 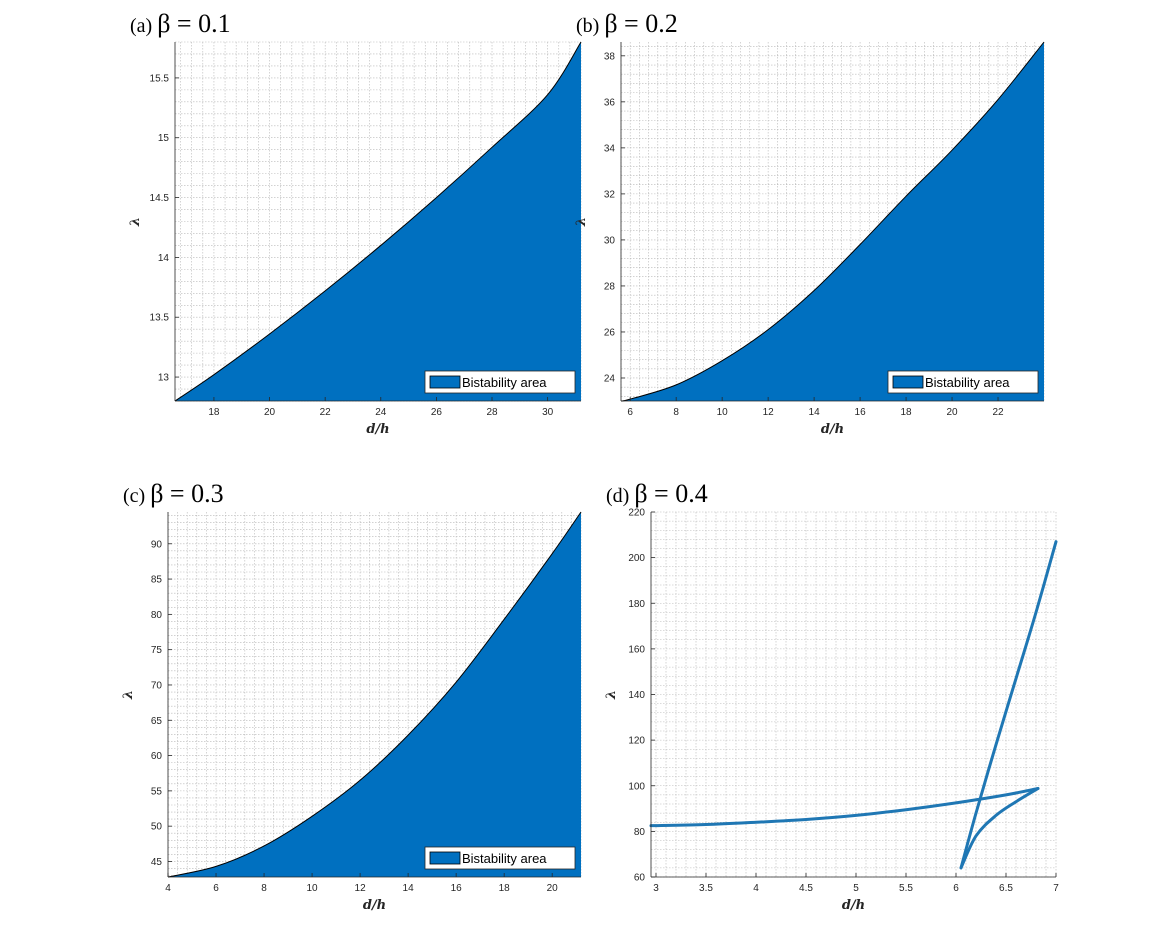 I want to click on x-tick-label: 30, so click(x=548, y=412).